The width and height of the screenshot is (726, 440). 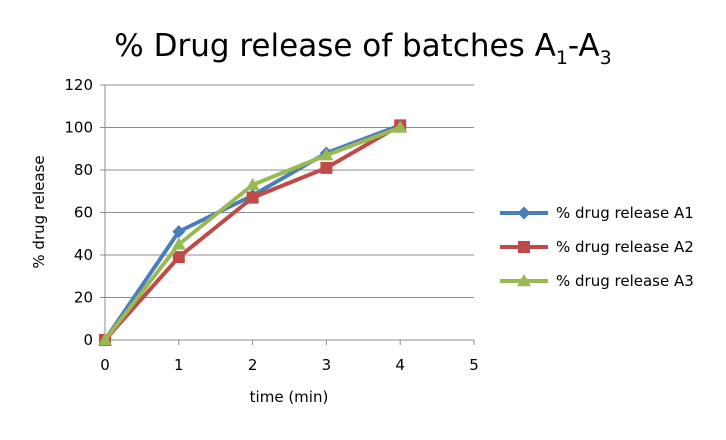 I want to click on legend-item-2: % drug release A2, so click(x=597, y=247).